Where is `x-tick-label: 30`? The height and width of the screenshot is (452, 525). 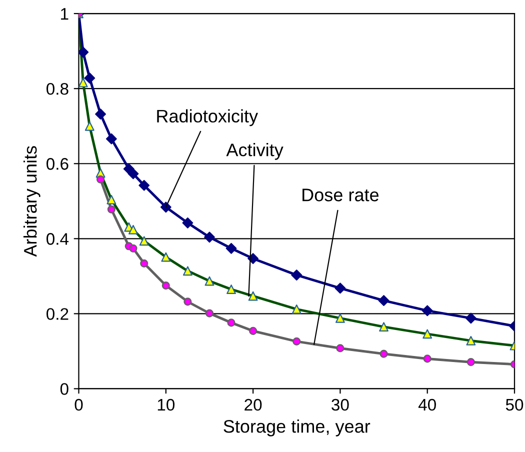
x-tick-label: 30 is located at coordinates (340, 404).